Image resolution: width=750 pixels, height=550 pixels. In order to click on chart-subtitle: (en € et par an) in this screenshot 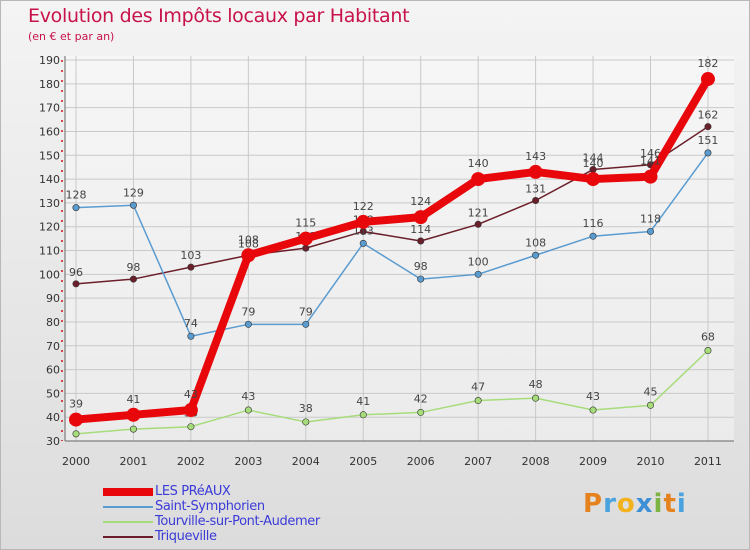, I will do `click(71, 36)`.